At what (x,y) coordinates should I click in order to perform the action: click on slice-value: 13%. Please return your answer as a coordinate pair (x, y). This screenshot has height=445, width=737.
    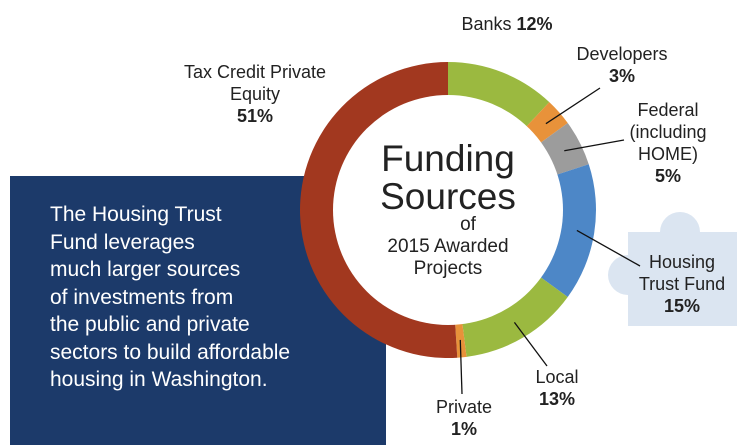
    Looking at the image, I should click on (557, 399).